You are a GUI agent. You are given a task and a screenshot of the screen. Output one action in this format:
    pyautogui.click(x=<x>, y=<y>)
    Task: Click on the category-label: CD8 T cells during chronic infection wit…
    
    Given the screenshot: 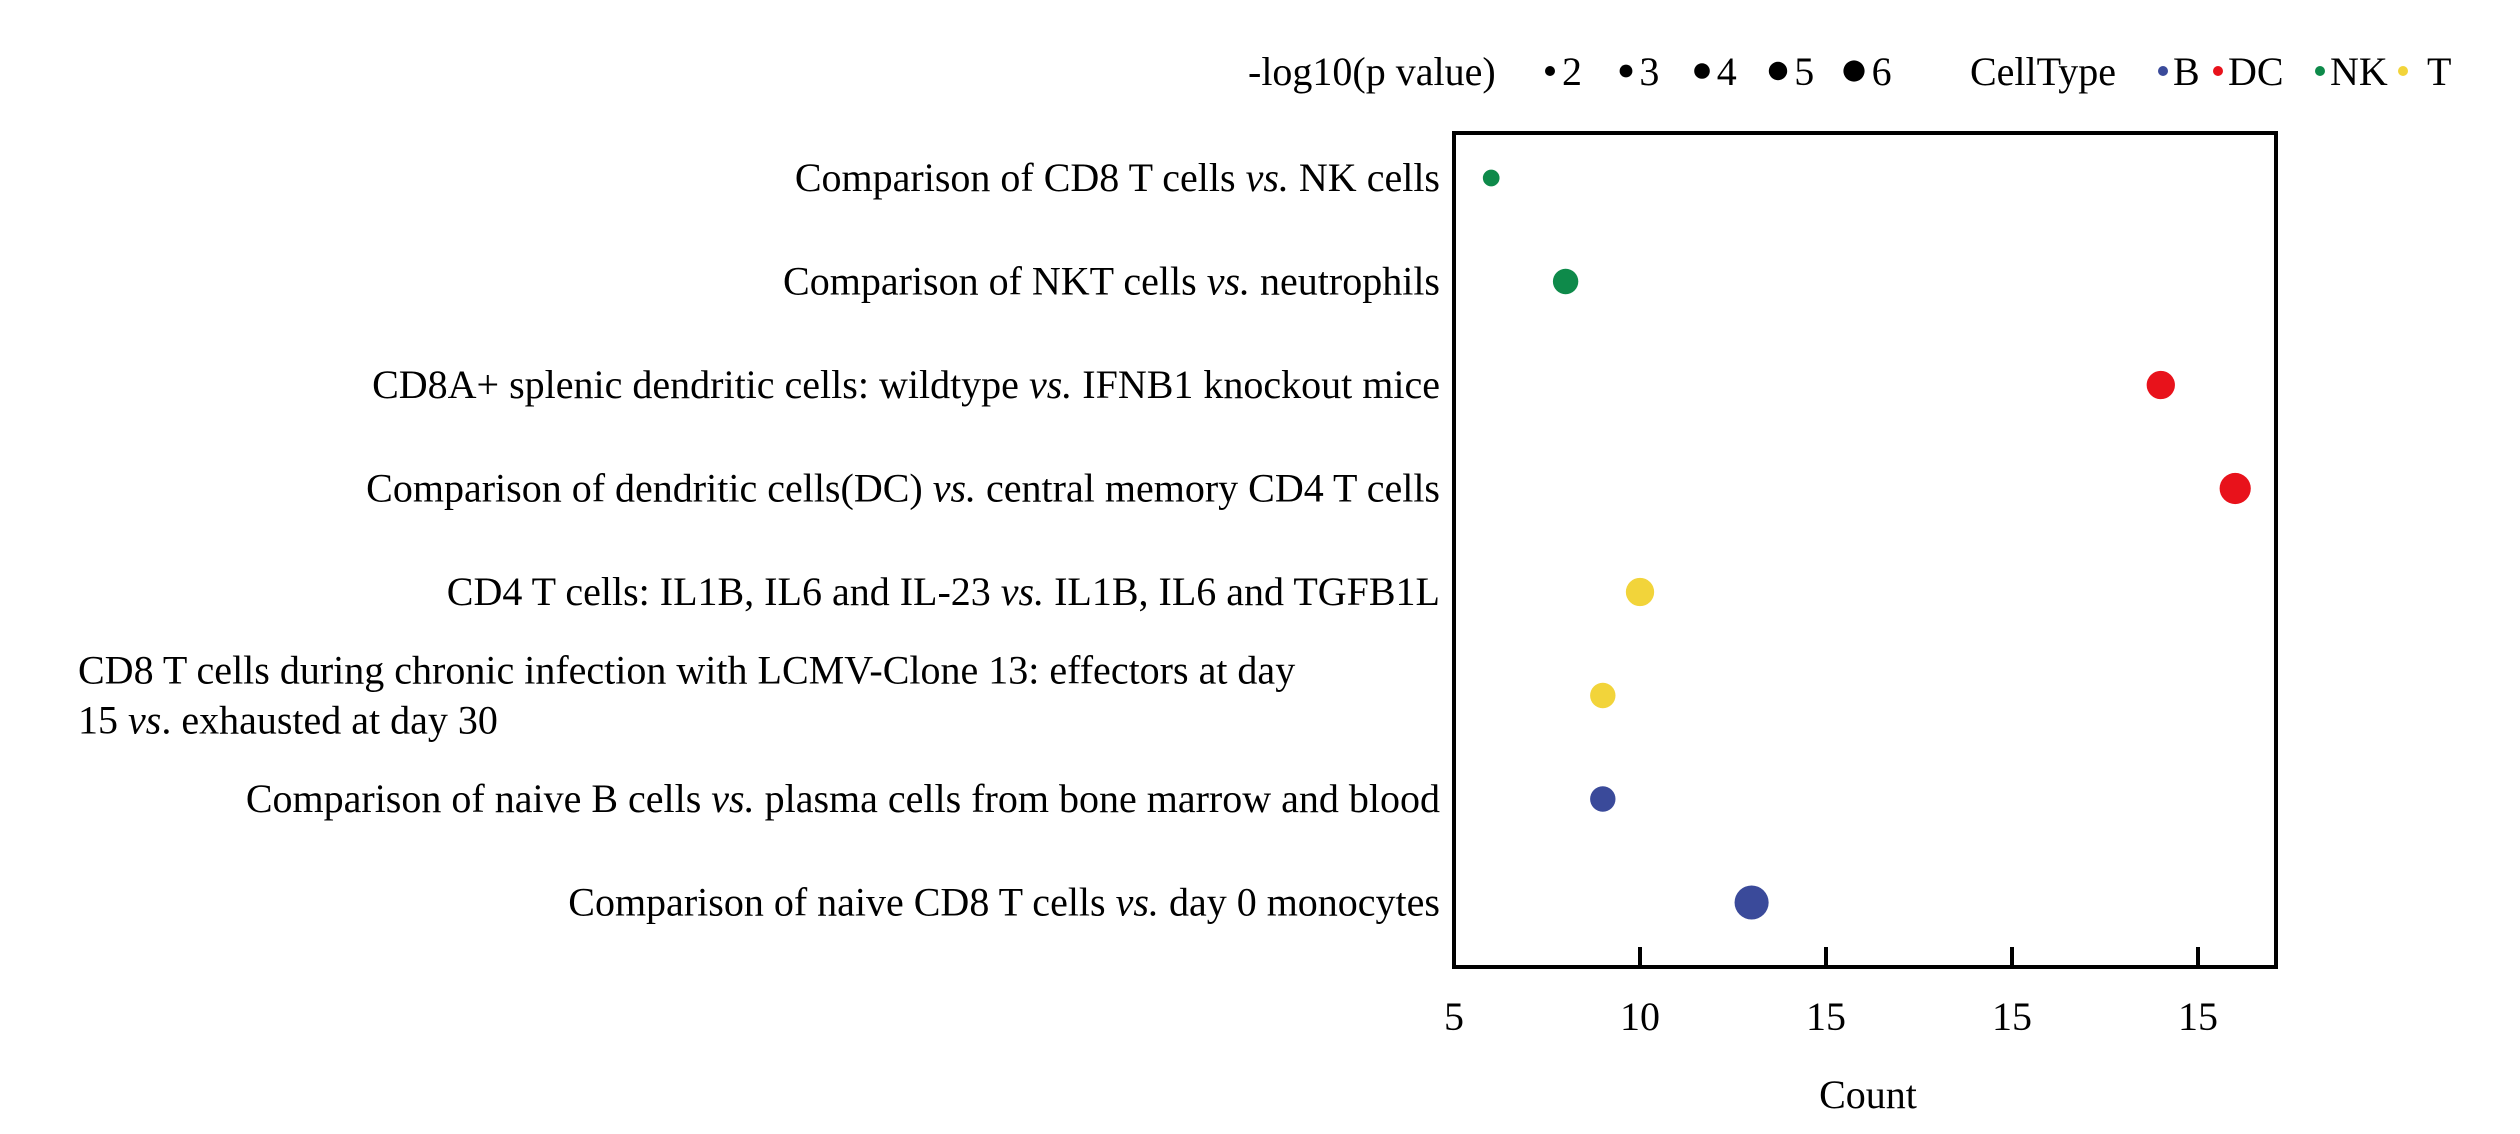 What is the action you would take?
    pyautogui.click(x=686, y=670)
    